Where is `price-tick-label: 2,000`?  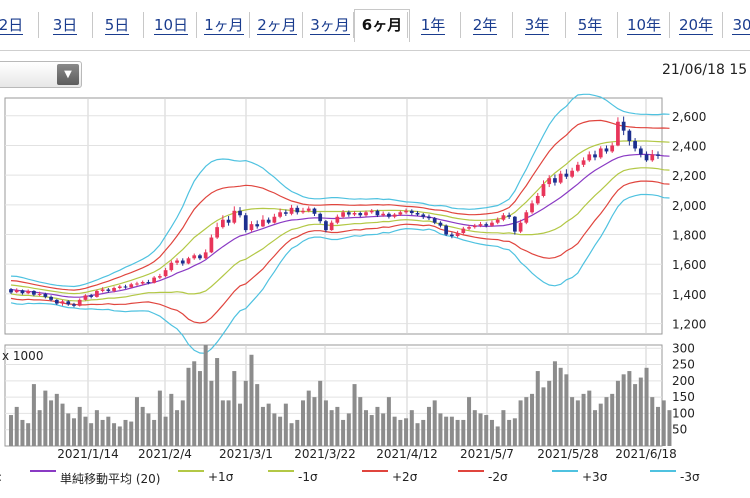
price-tick-label: 2,000 is located at coordinates (689, 206).